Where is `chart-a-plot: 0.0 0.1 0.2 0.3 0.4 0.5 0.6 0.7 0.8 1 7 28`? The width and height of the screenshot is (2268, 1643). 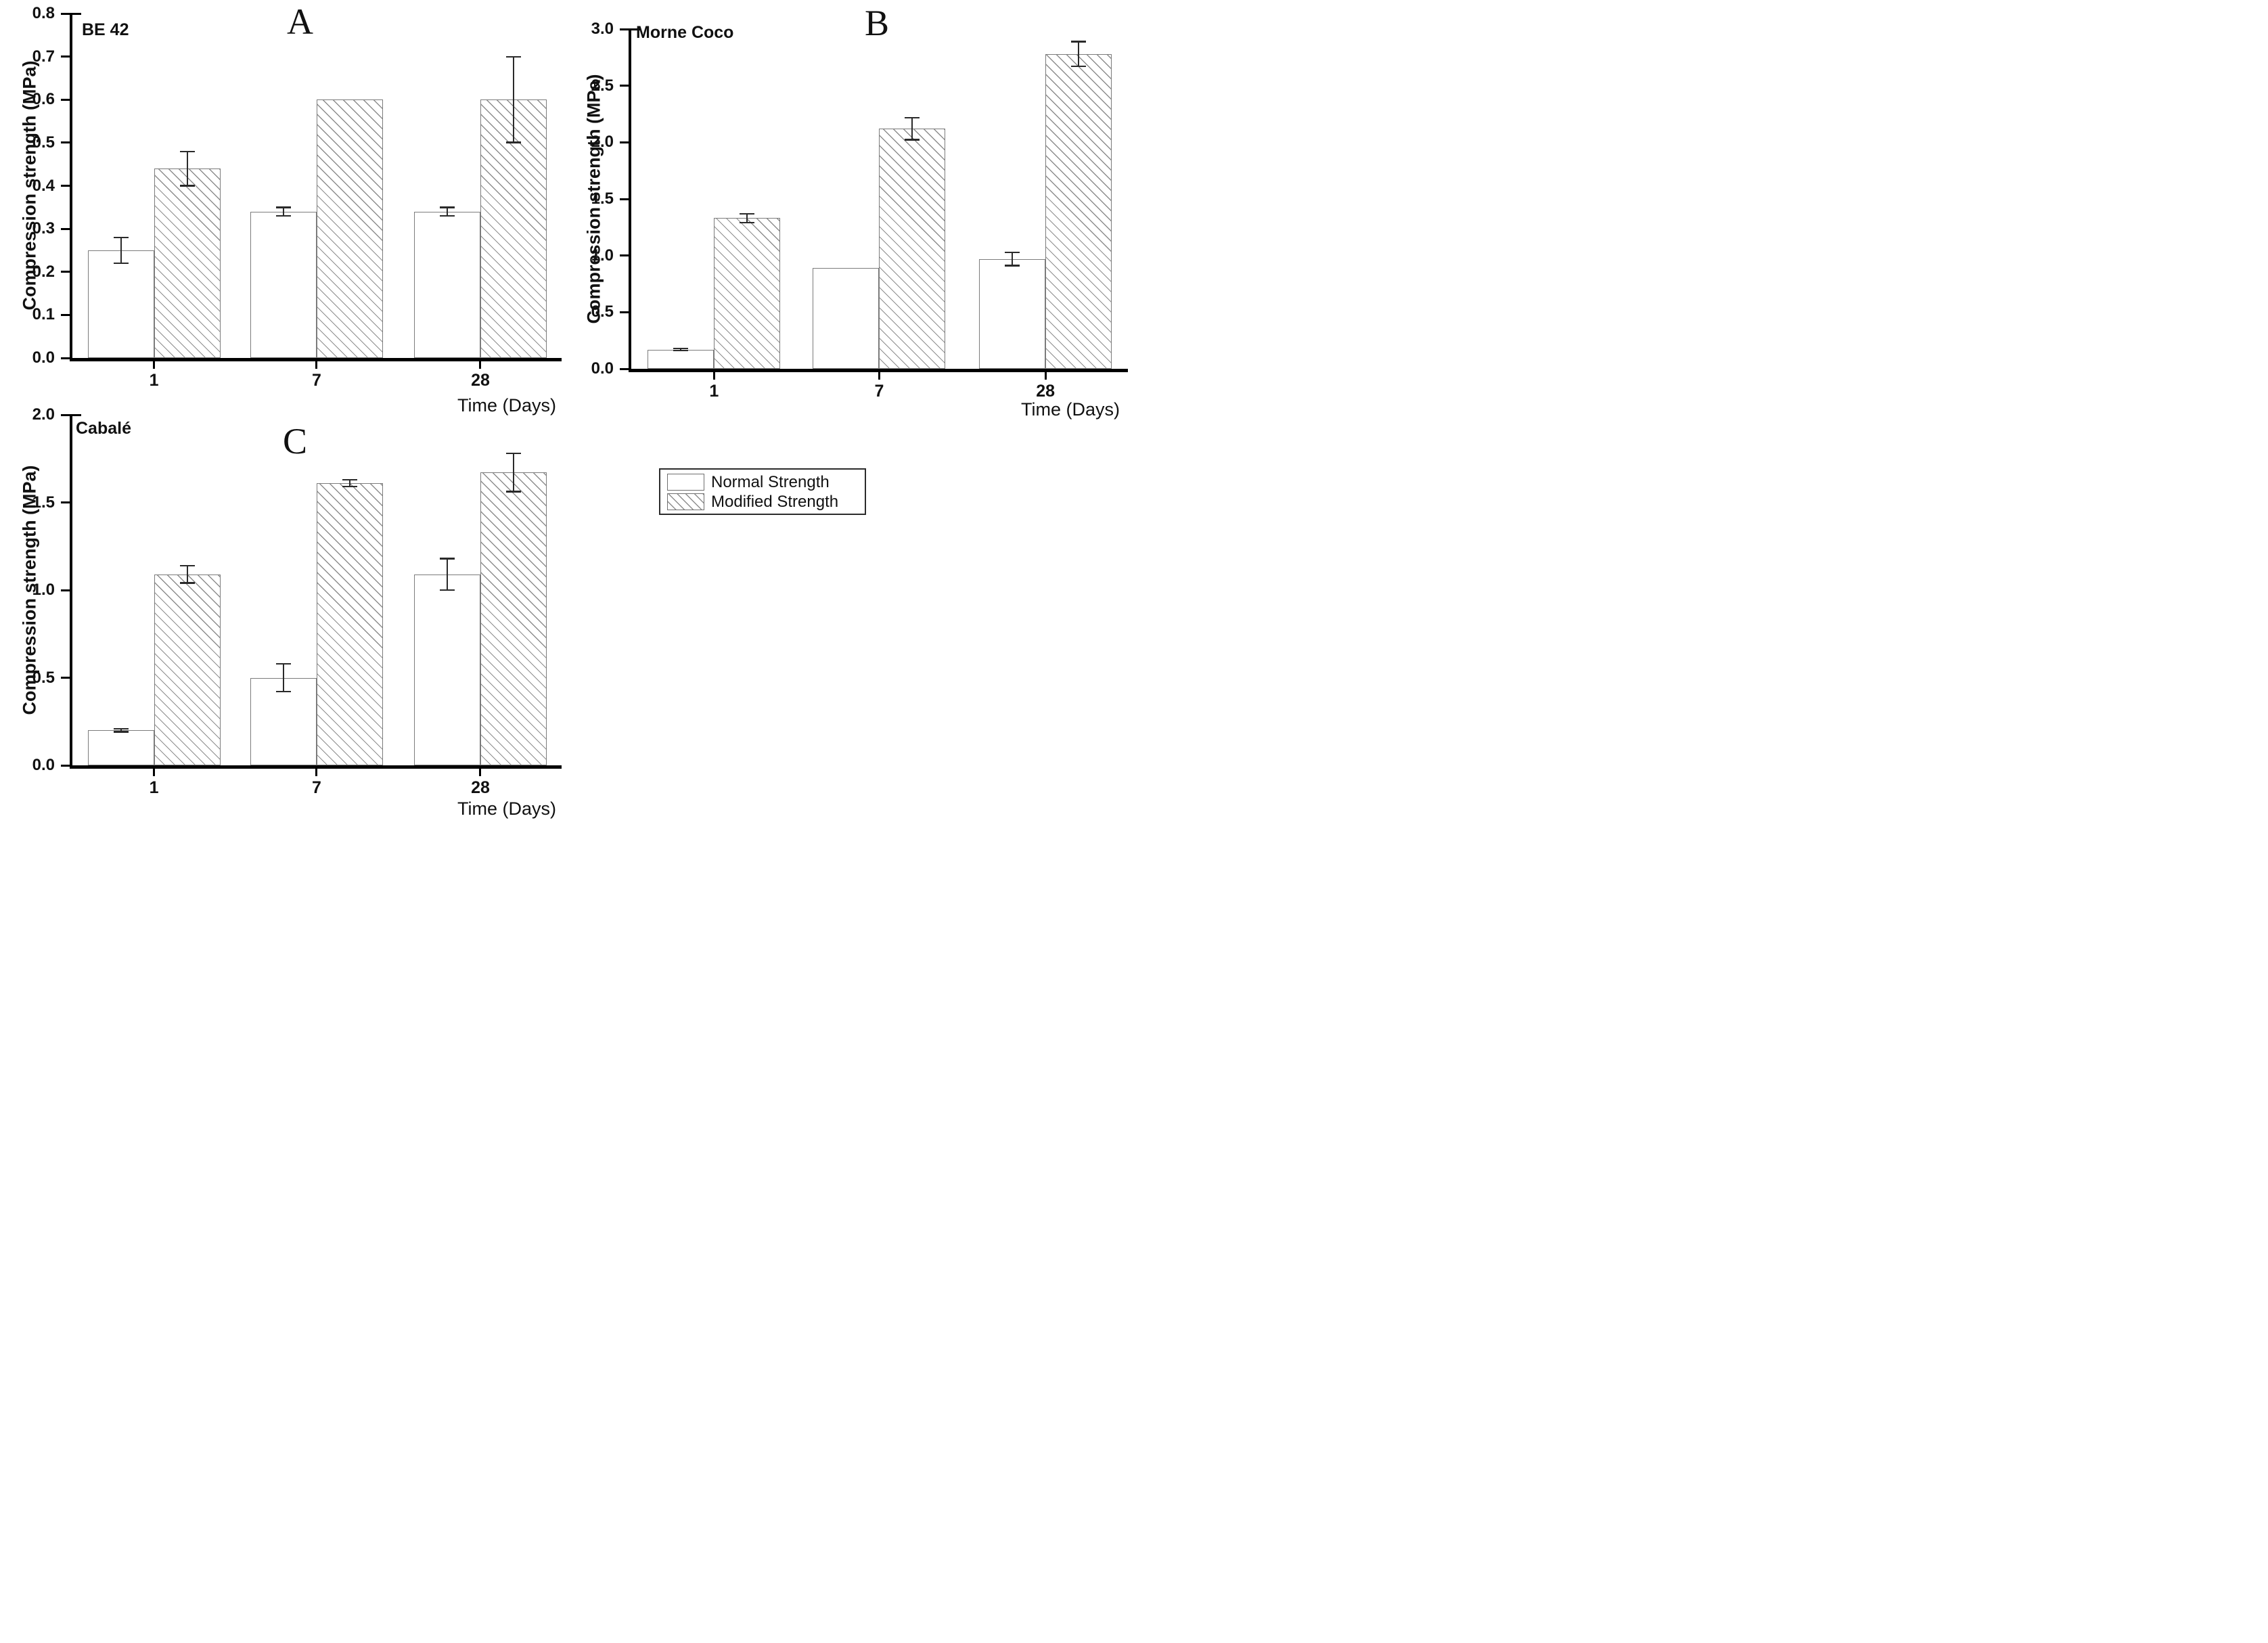
chart-a-plot: 0.0 0.1 0.2 0.3 0.4 0.5 0.6 0.7 0.8 1 7 28 is located at coordinates (297, 197).